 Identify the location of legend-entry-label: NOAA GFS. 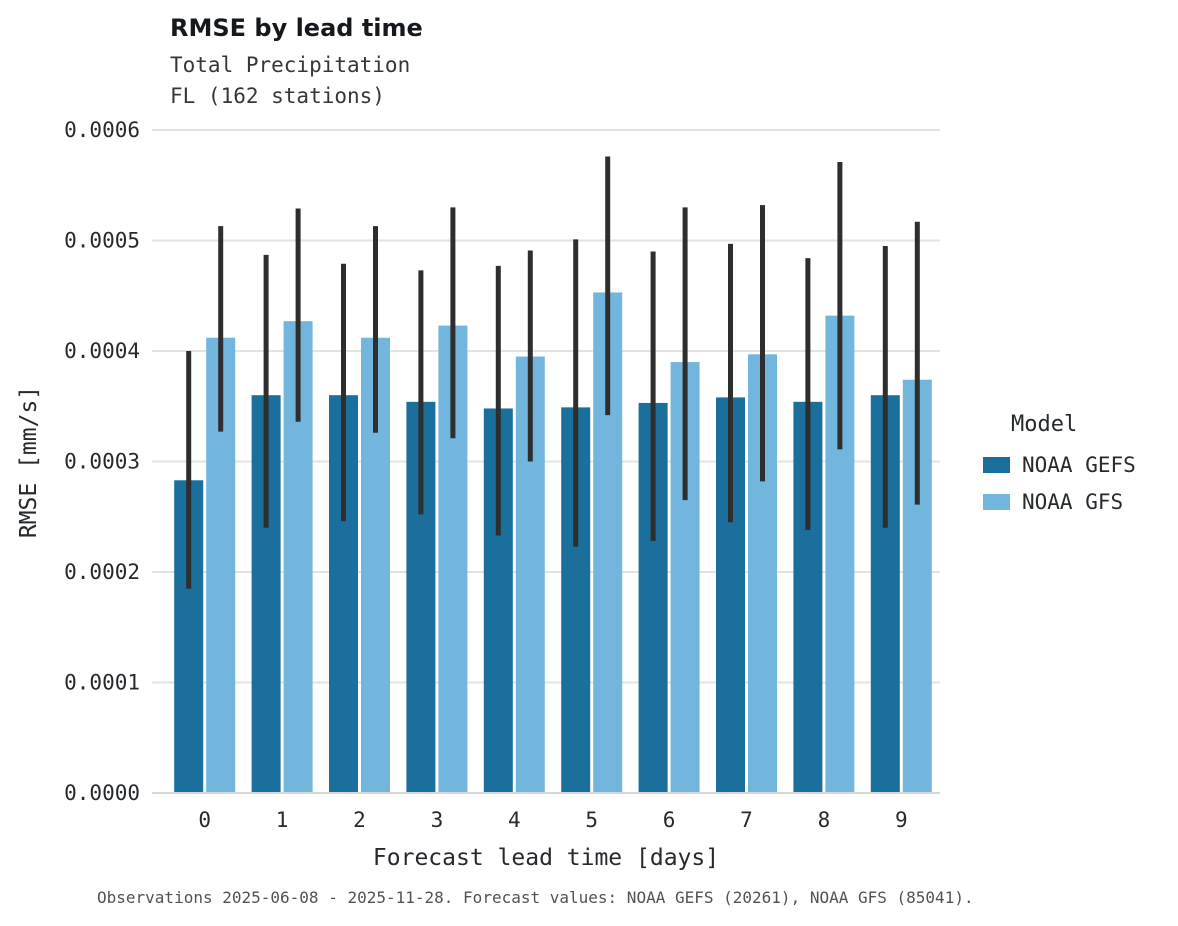
(1073, 502).